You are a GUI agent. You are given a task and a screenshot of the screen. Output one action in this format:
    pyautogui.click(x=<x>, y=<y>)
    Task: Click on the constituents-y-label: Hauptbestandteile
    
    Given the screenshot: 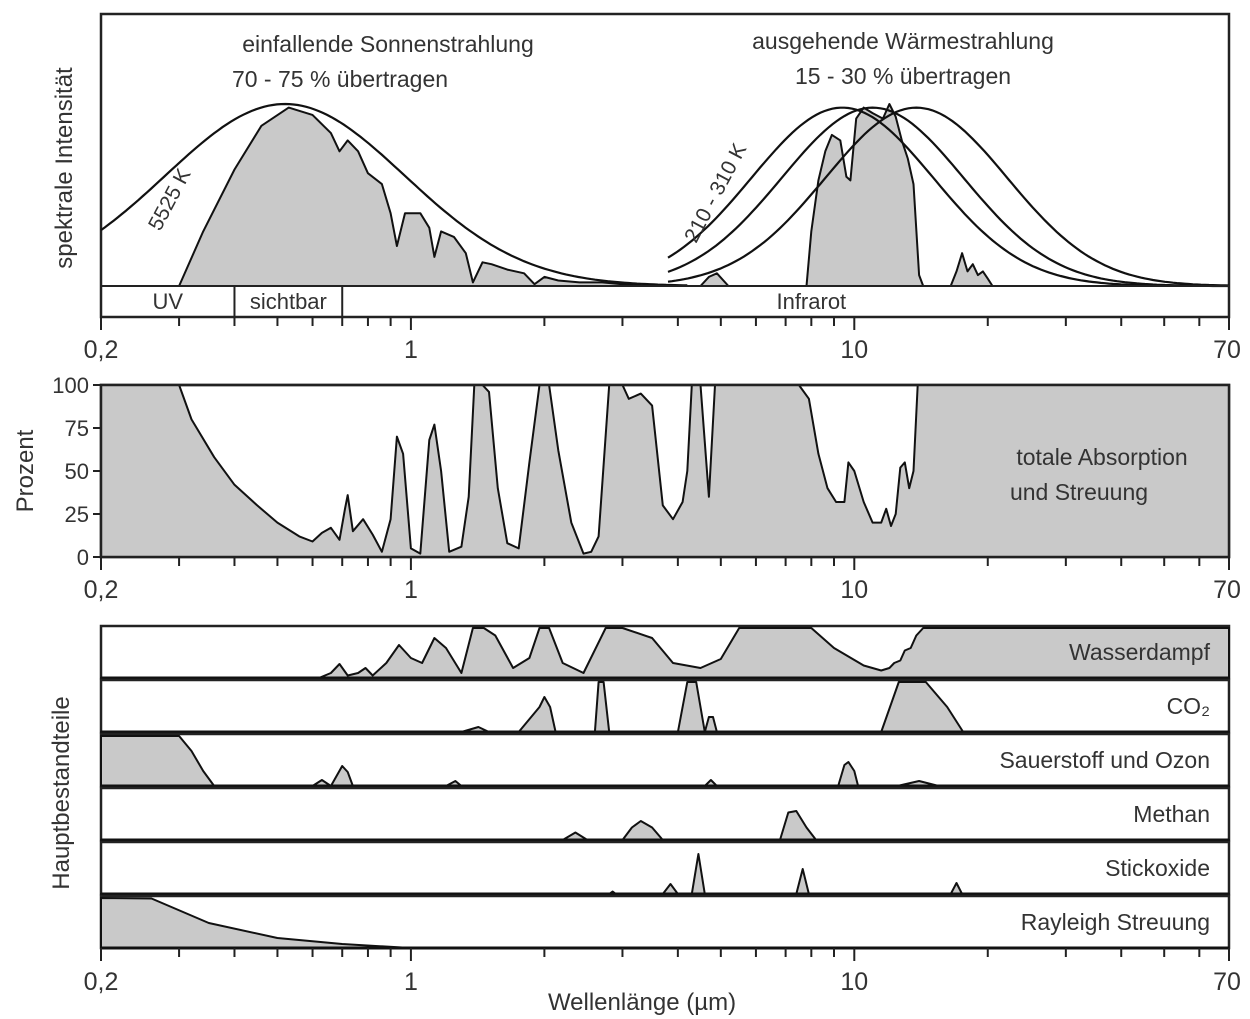 What is the action you would take?
    pyautogui.click(x=61, y=792)
    